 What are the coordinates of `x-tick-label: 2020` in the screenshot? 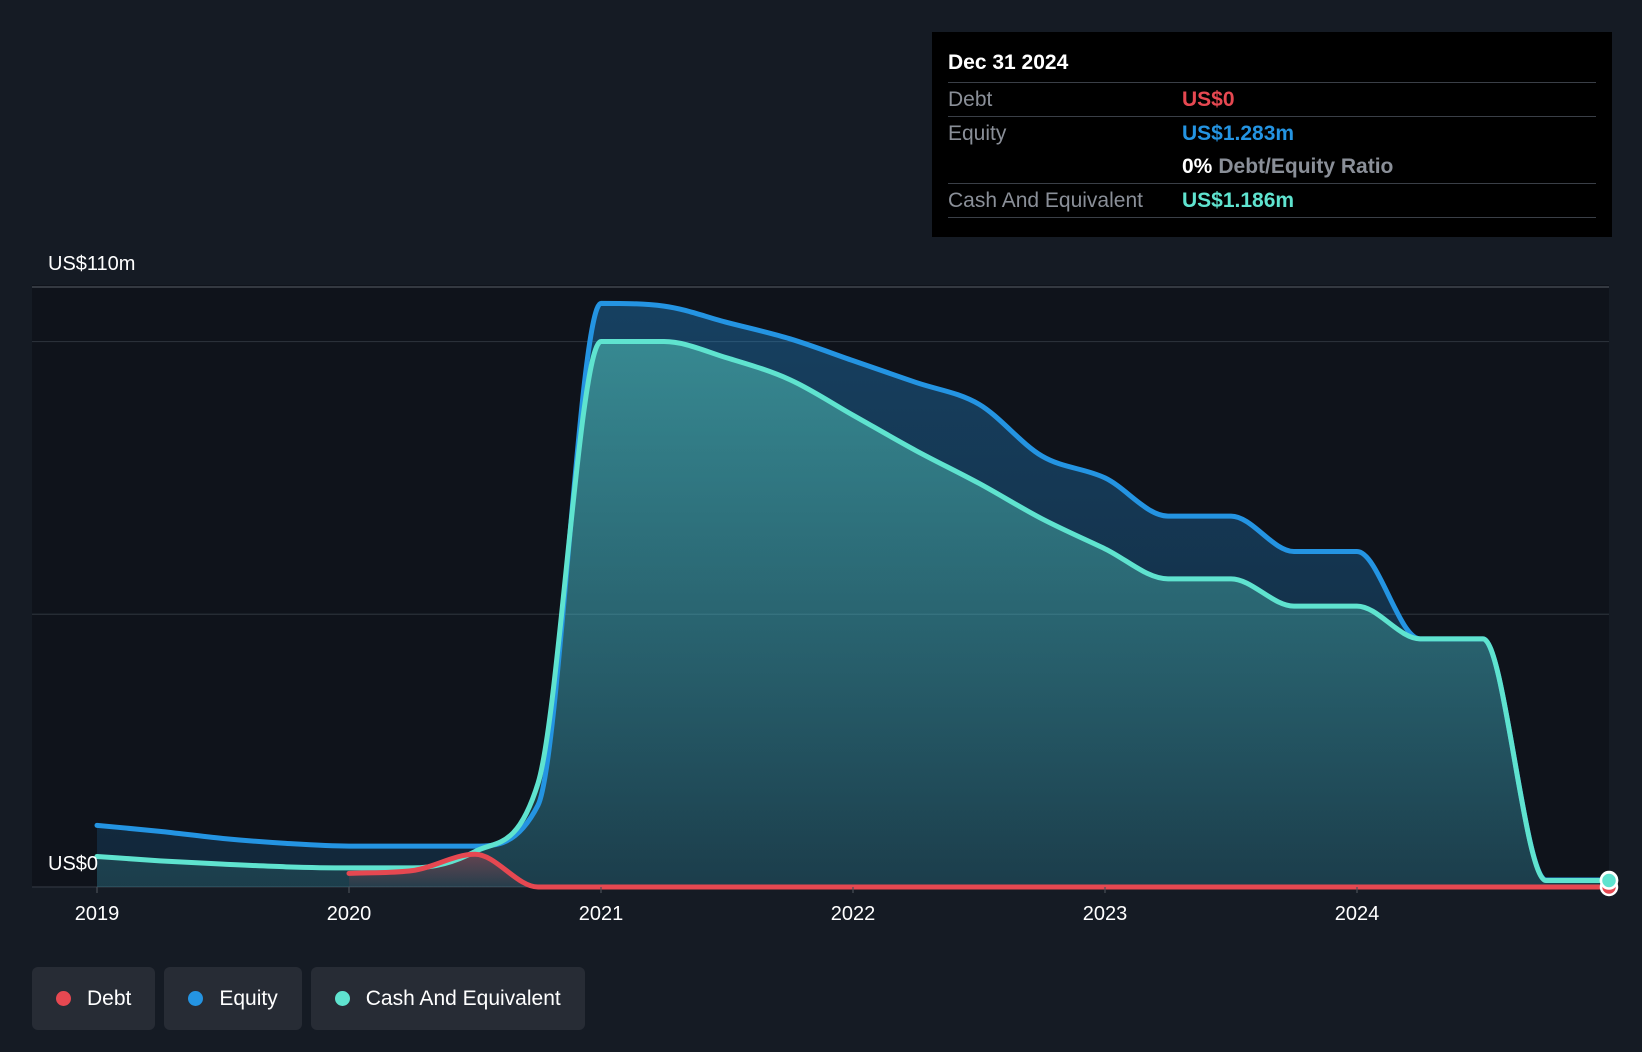 It's located at (349, 914).